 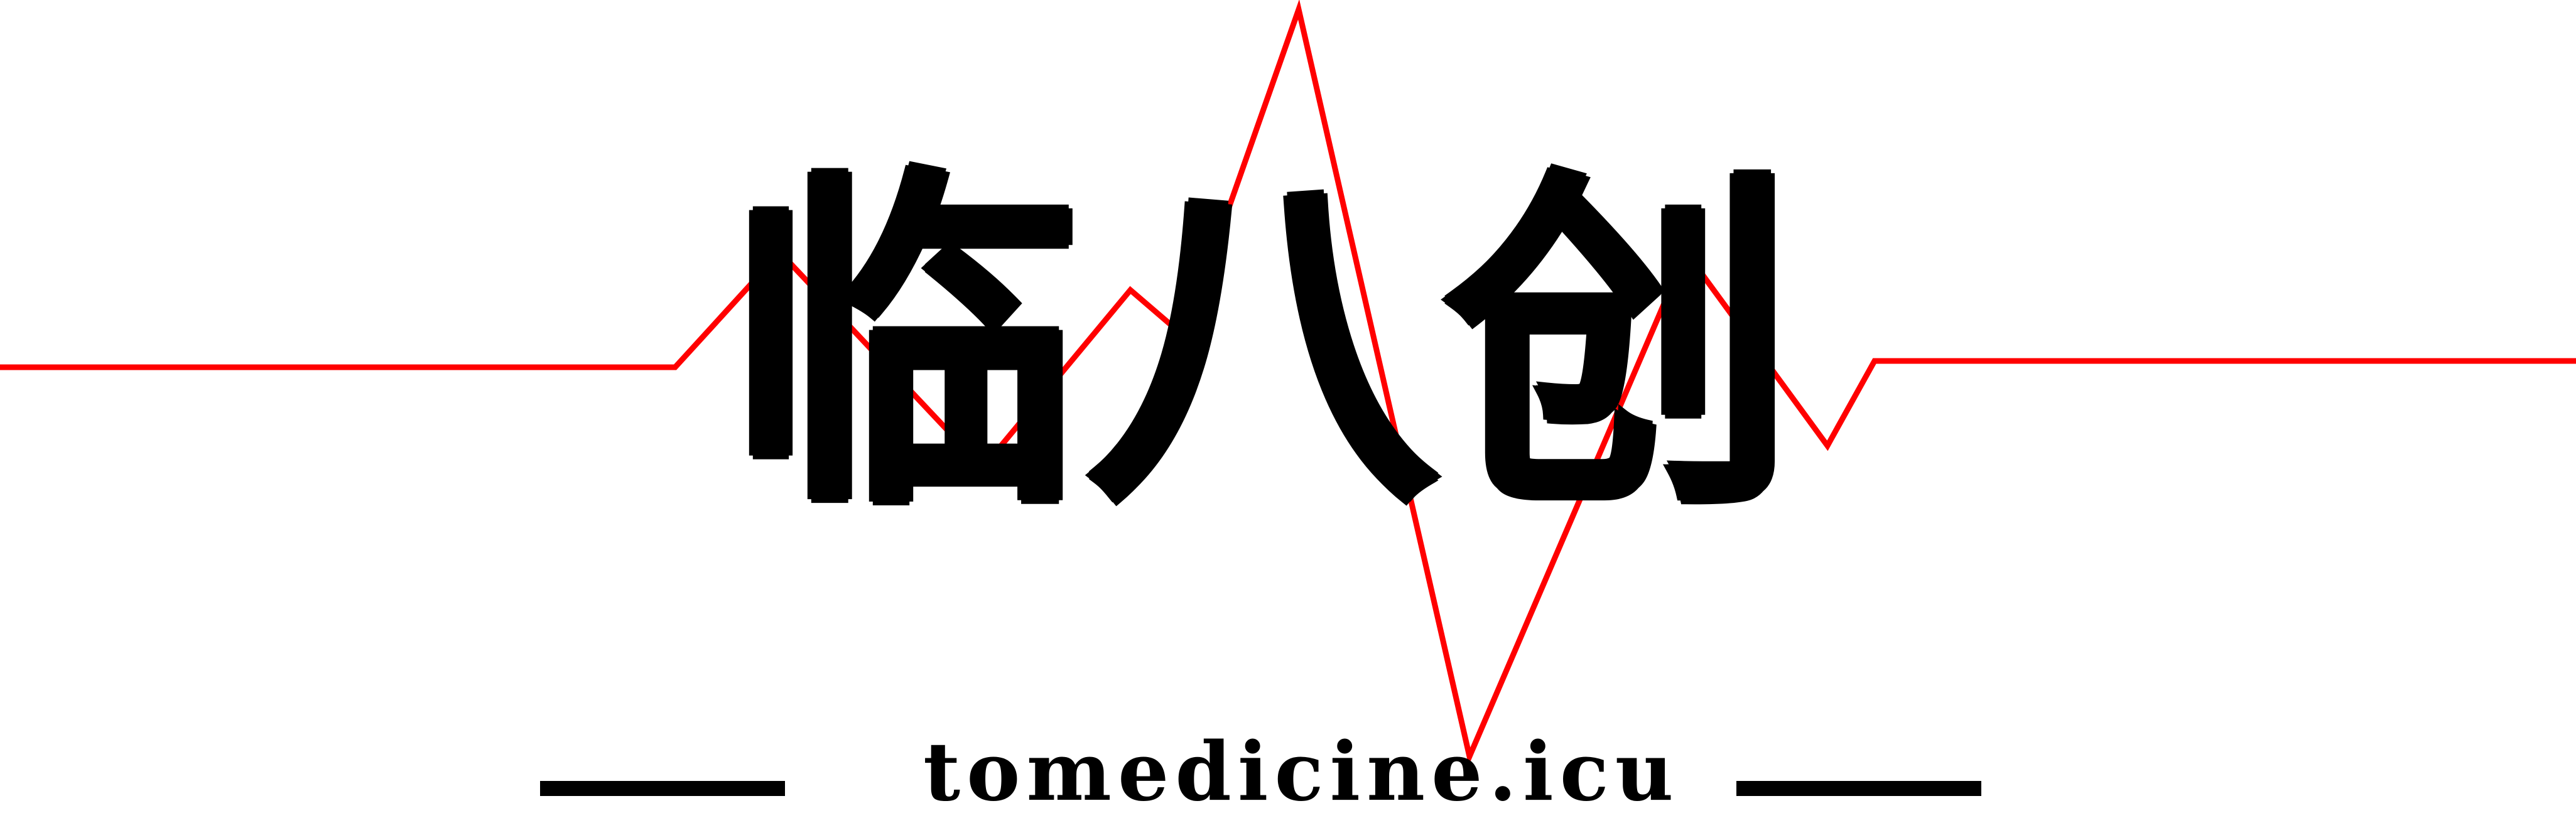 I want to click on left-divider-rule, so click(x=662, y=788).